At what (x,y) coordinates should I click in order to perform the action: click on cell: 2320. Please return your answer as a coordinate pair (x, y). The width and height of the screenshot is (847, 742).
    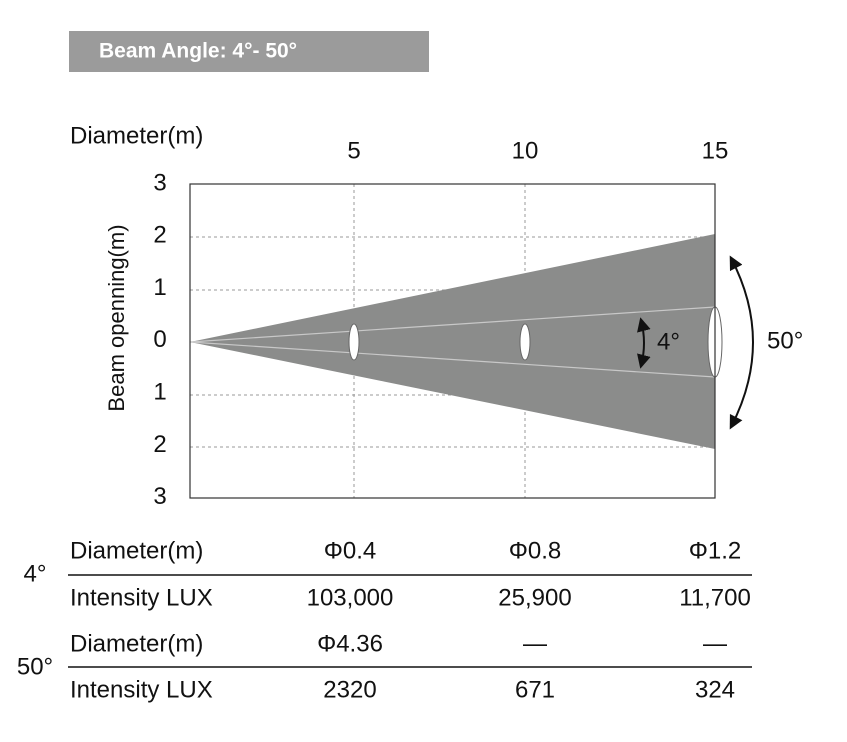
    Looking at the image, I should click on (349, 689).